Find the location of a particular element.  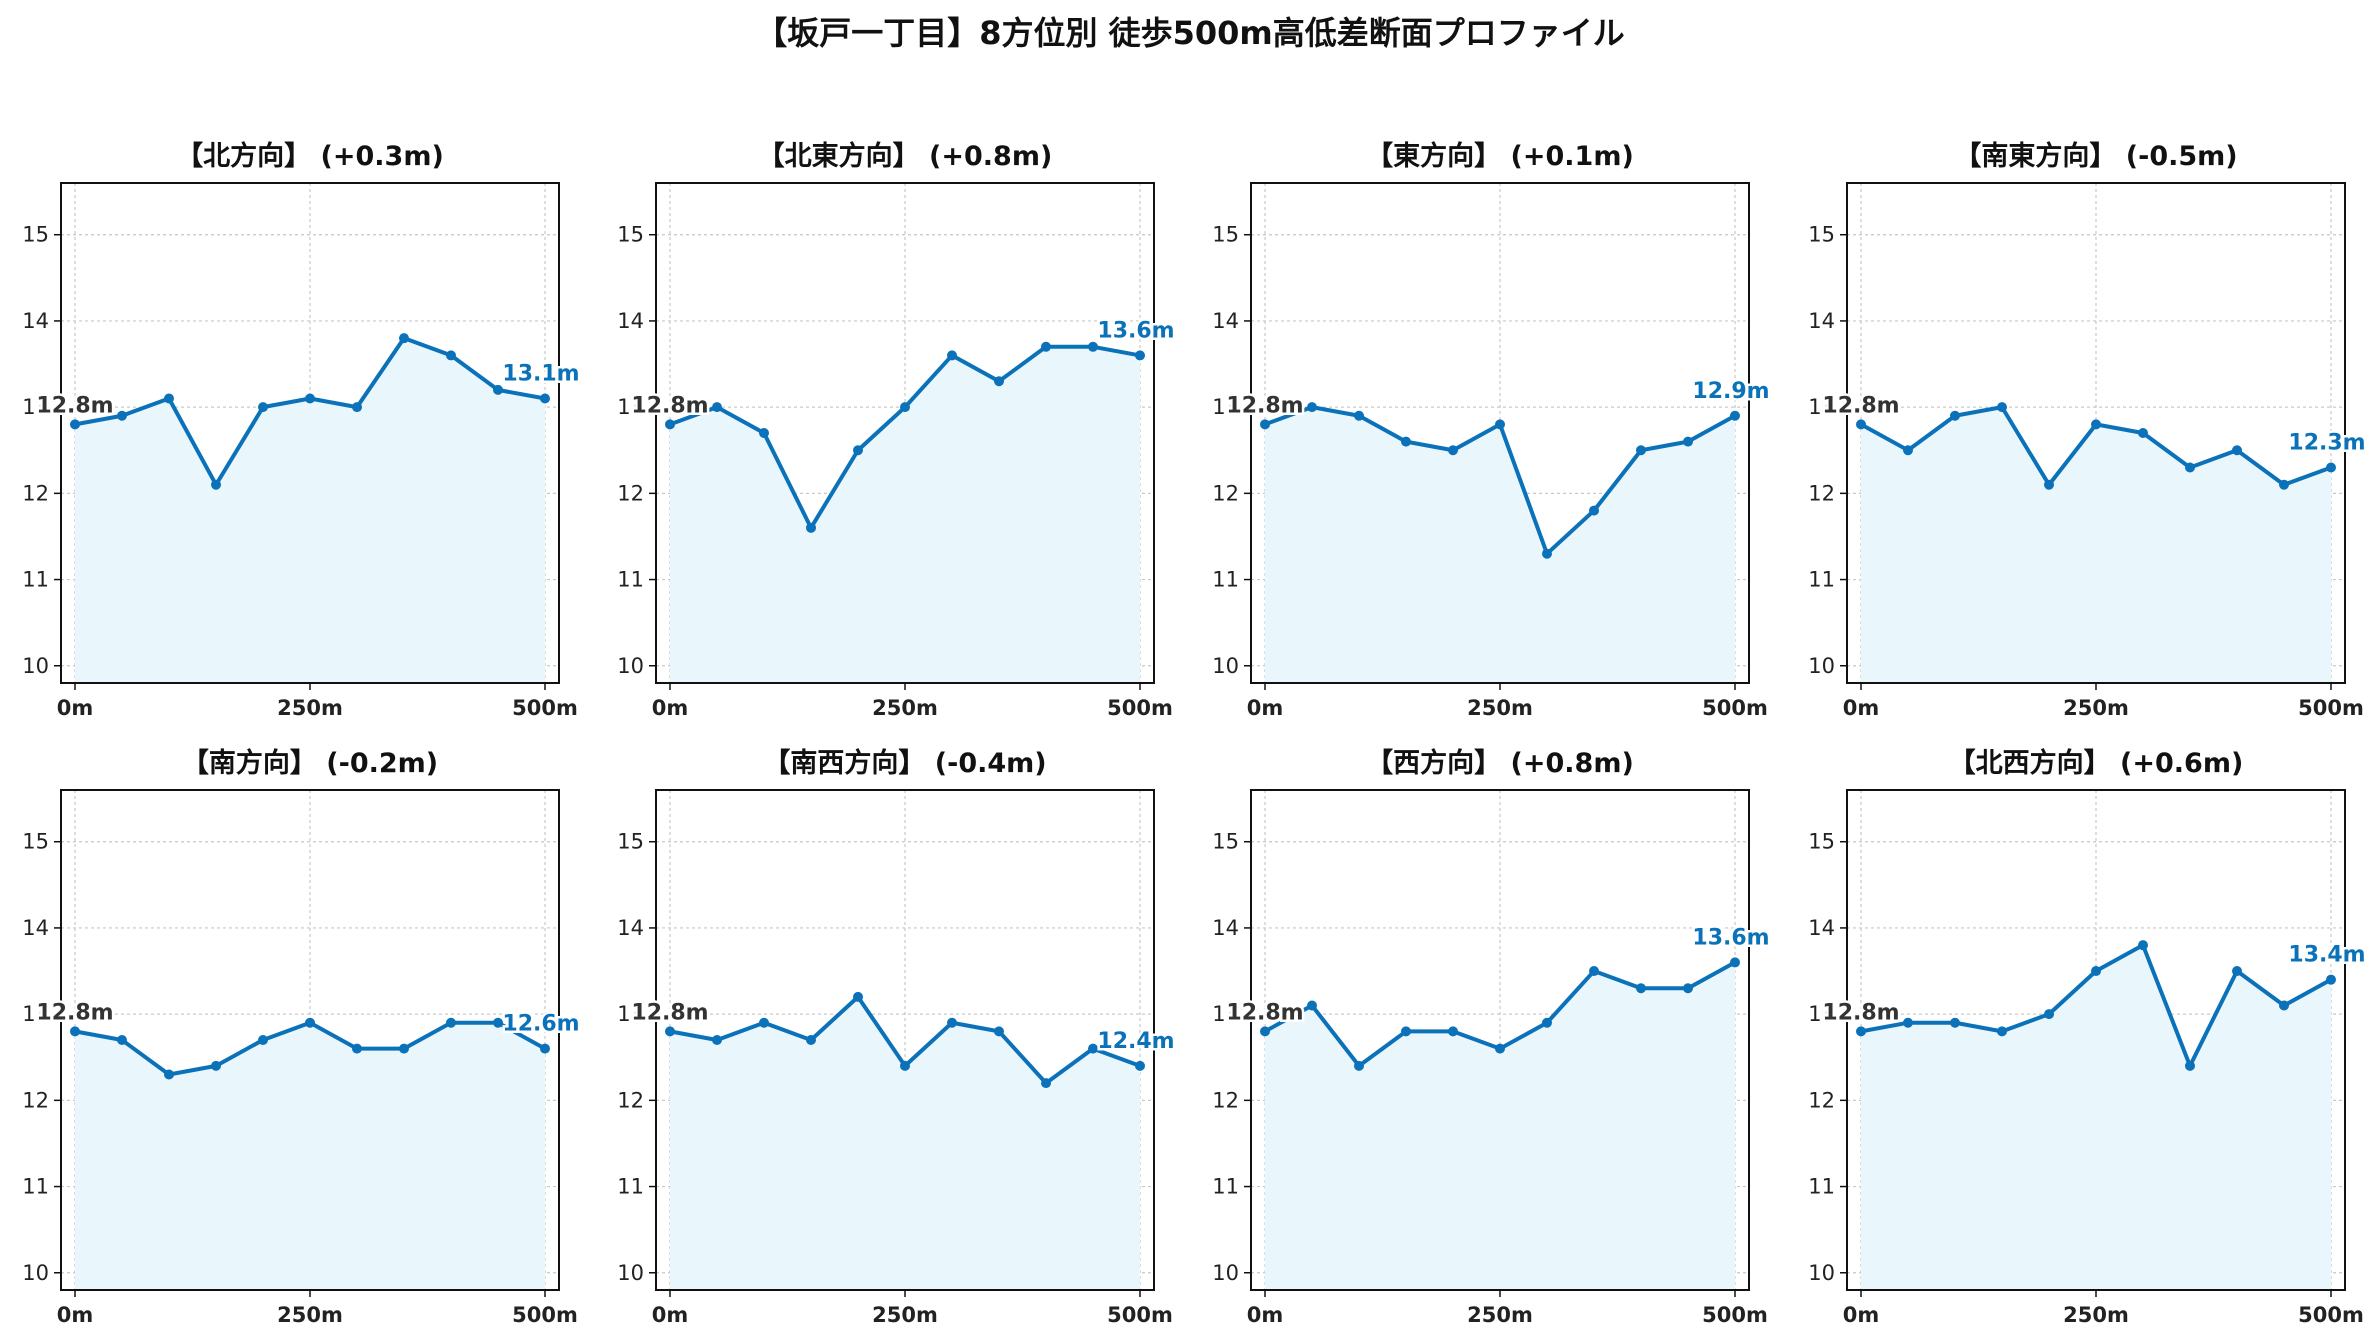

panel-title: 【西方向】 (+0.8m) is located at coordinates (1500, 763).